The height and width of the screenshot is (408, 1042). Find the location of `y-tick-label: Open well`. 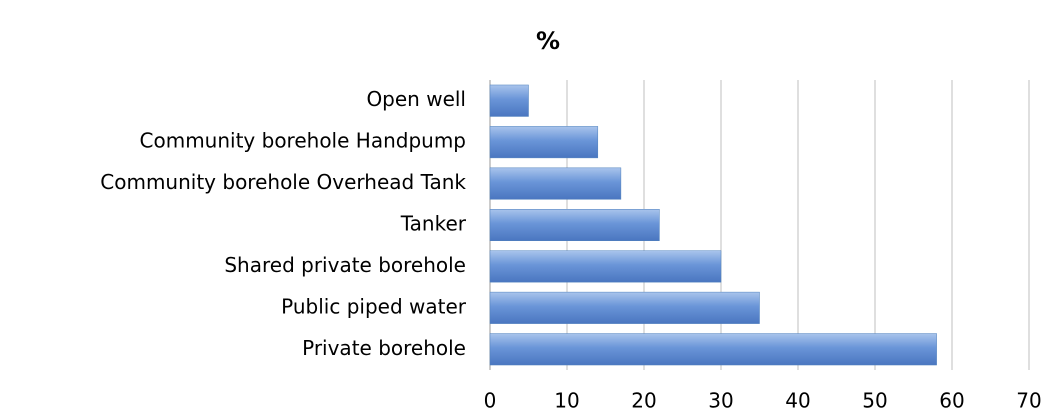

y-tick-label: Open well is located at coordinates (416, 99).